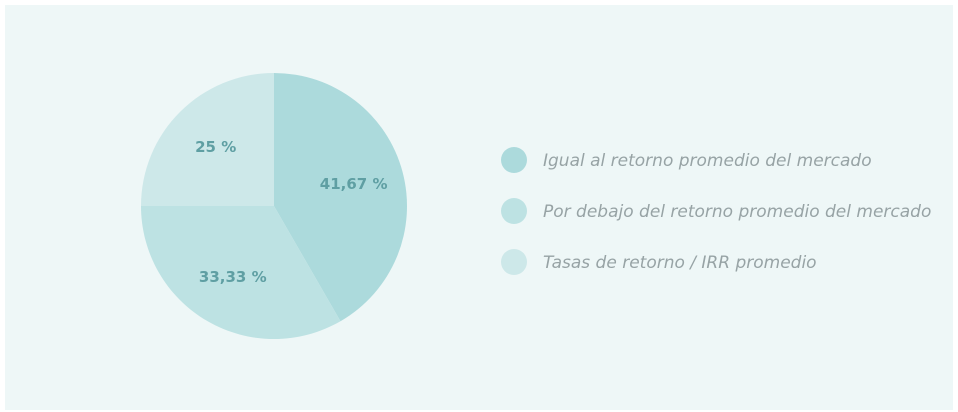  I want to click on legend-label: Tasas de retorno / IRR promedio, so click(680, 263).